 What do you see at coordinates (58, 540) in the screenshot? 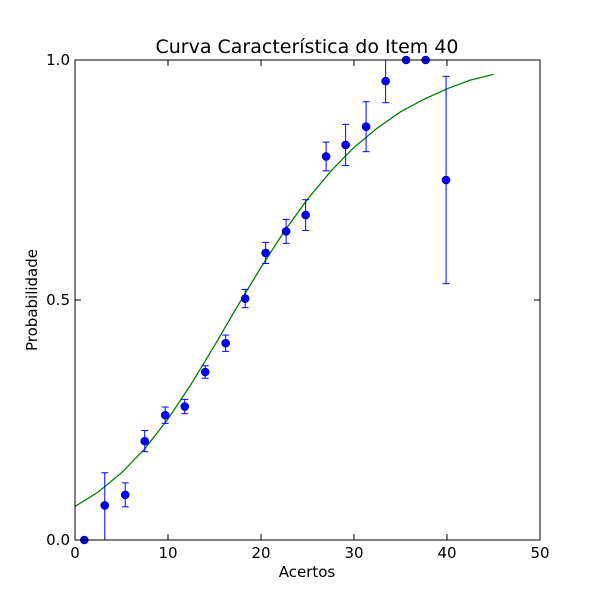
I see `y-tick-label: 0.0` at bounding box center [58, 540].